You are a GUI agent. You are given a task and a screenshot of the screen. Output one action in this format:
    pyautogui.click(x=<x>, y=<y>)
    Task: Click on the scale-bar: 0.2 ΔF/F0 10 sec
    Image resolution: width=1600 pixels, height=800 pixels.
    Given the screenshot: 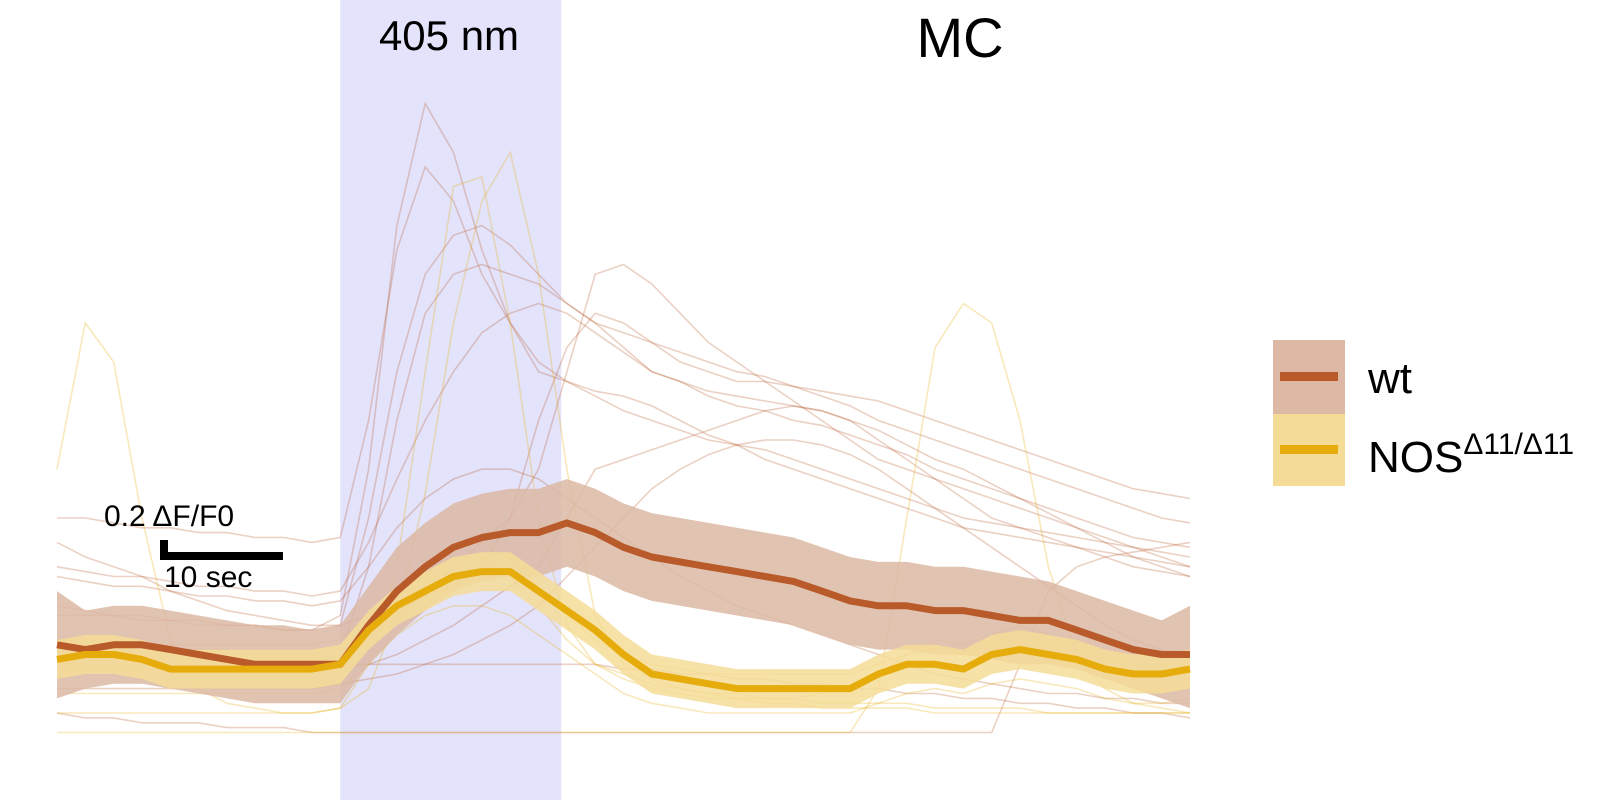 What is the action you would take?
    pyautogui.click(x=193, y=547)
    